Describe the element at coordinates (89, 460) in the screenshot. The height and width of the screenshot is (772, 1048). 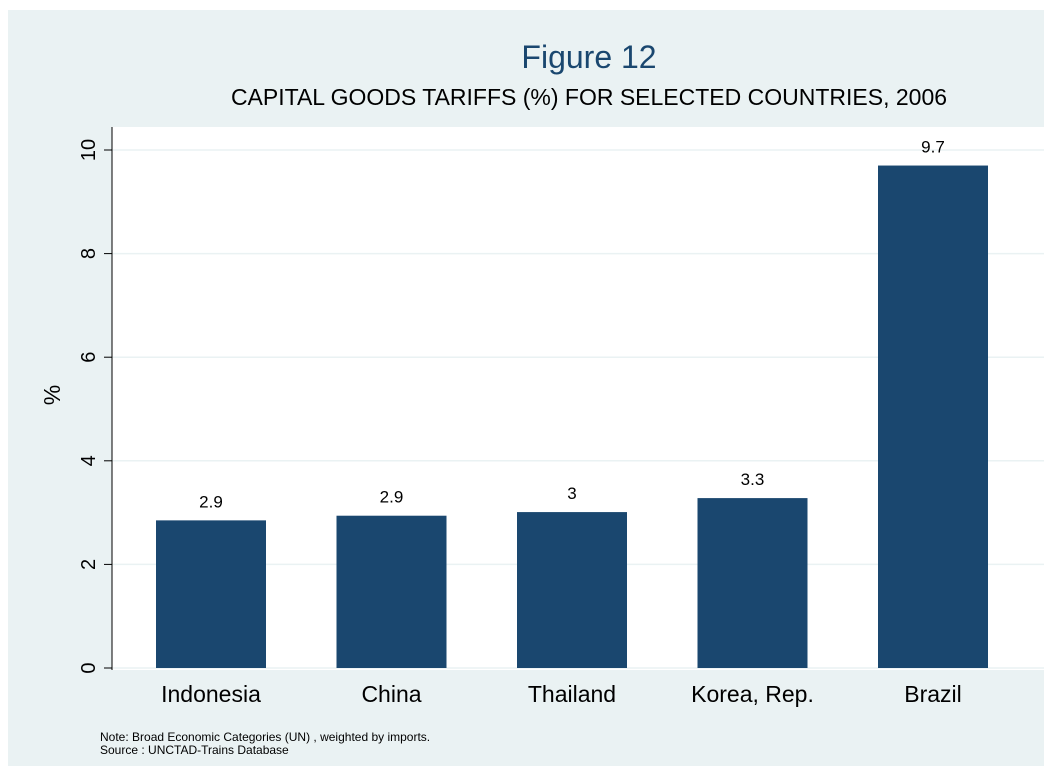
I see `y-tick-label: 4` at that location.